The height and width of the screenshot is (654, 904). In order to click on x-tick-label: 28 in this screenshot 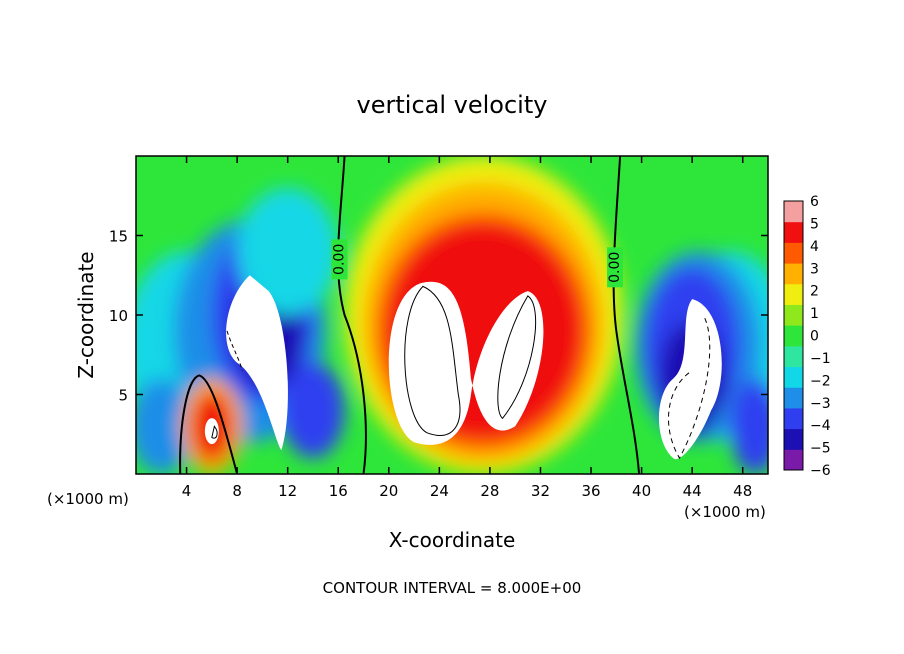, I will do `click(489, 491)`.